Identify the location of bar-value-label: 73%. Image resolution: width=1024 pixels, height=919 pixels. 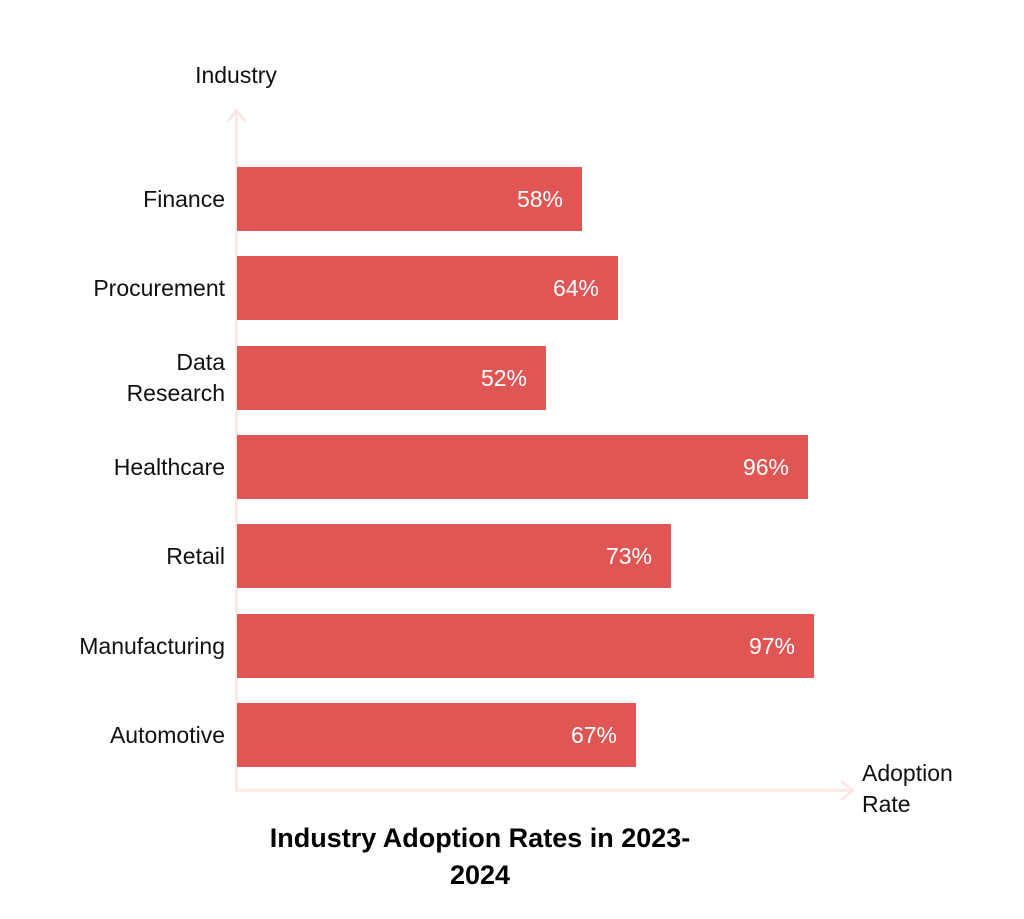
(628, 555).